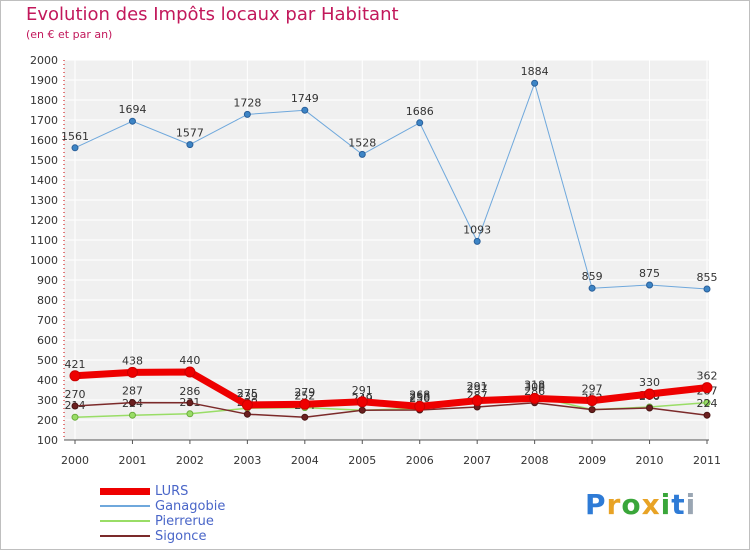 The image size is (750, 550). Describe the element at coordinates (44, 160) in the screenshot. I see `y-tick-label: 1500` at that location.